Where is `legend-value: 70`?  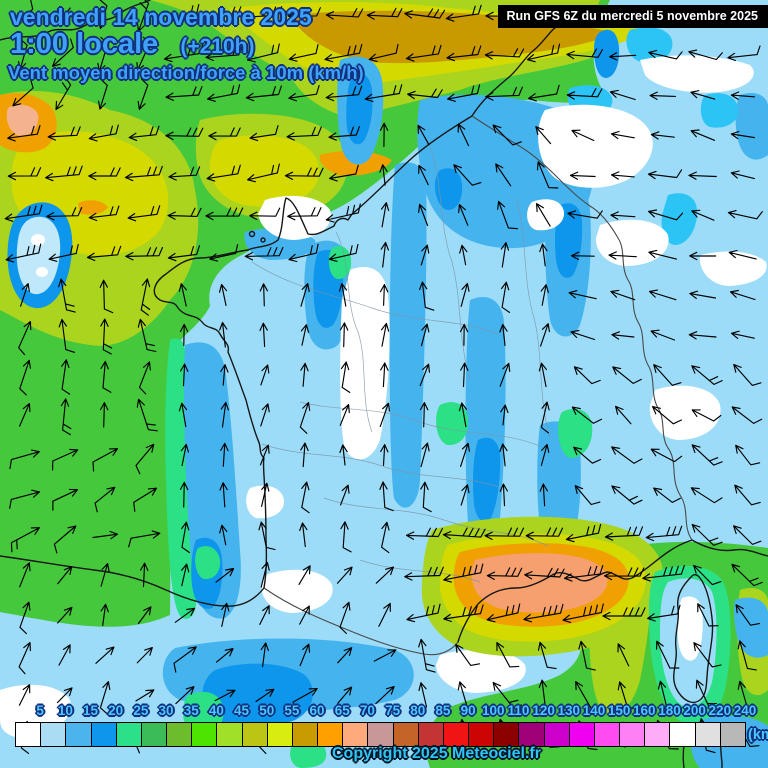
legend-value: 70 is located at coordinates (367, 710).